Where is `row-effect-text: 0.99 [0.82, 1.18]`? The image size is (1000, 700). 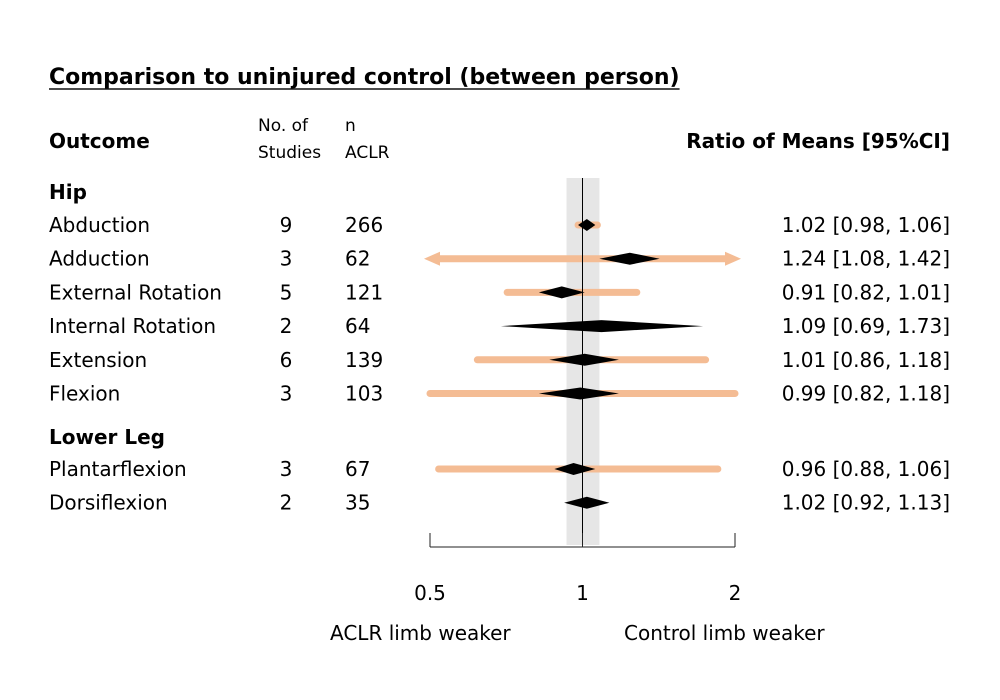 row-effect-text: 0.99 [0.82, 1.18] is located at coordinates (866, 394).